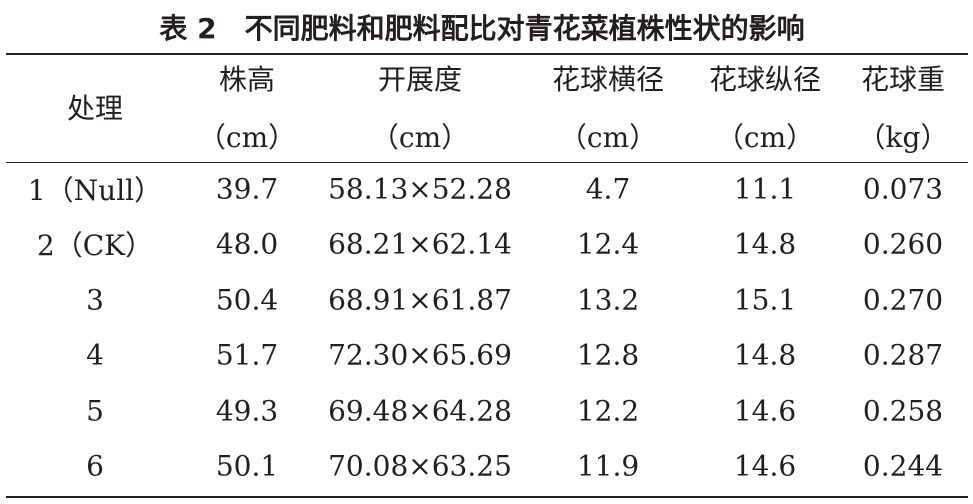 The height and width of the screenshot is (504, 973). Describe the element at coordinates (95, 246) in the screenshot. I see `table-cell: 2（CK）` at that location.